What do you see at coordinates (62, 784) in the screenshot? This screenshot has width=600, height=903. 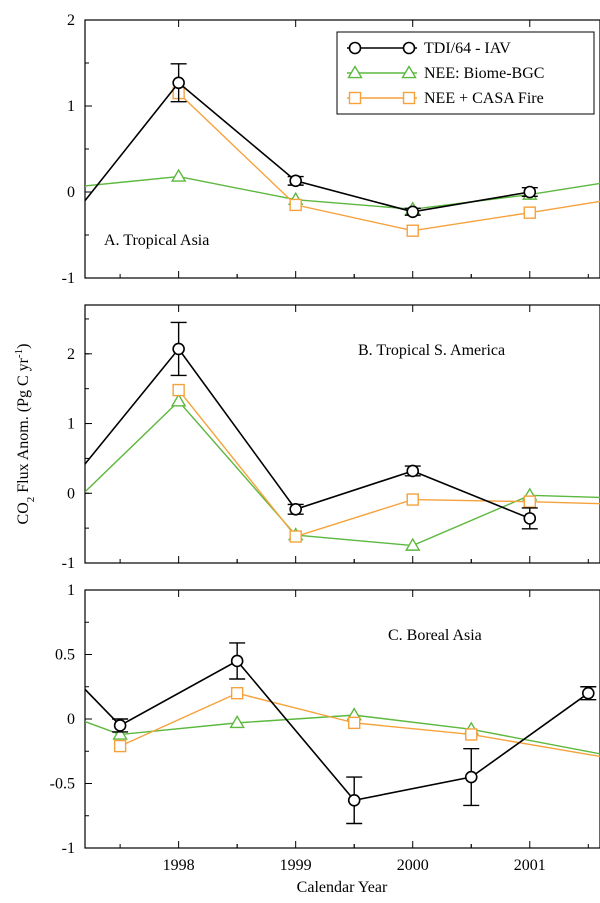 I see `y-tick-label: -0.5` at bounding box center [62, 784].